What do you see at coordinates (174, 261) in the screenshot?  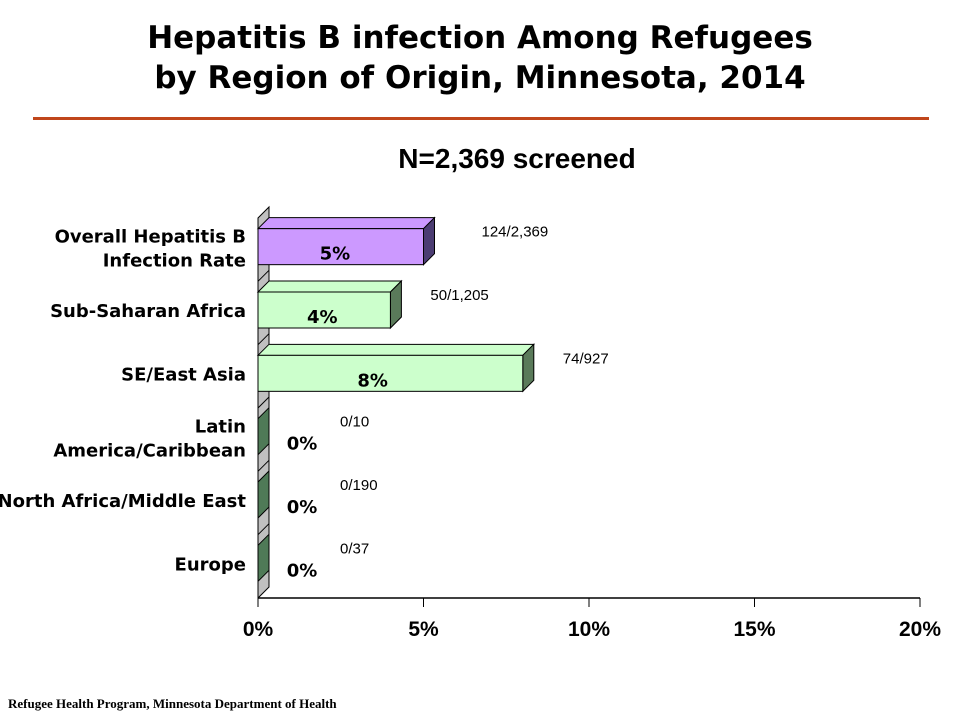 I see `category-label-line: Infection Rate` at bounding box center [174, 261].